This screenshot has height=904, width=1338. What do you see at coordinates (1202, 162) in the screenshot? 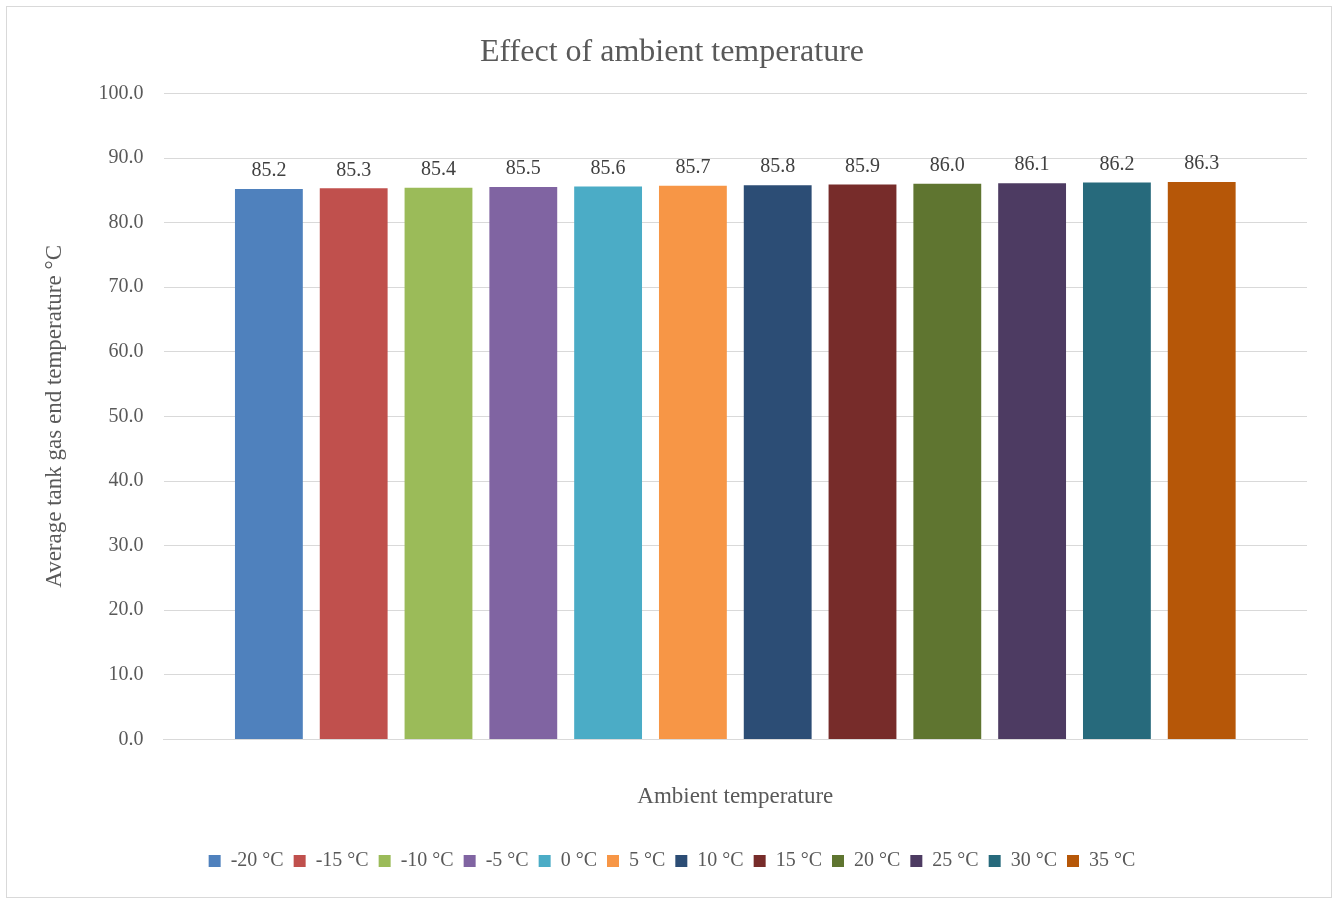
I see `data-label: 86.3` at bounding box center [1202, 162].